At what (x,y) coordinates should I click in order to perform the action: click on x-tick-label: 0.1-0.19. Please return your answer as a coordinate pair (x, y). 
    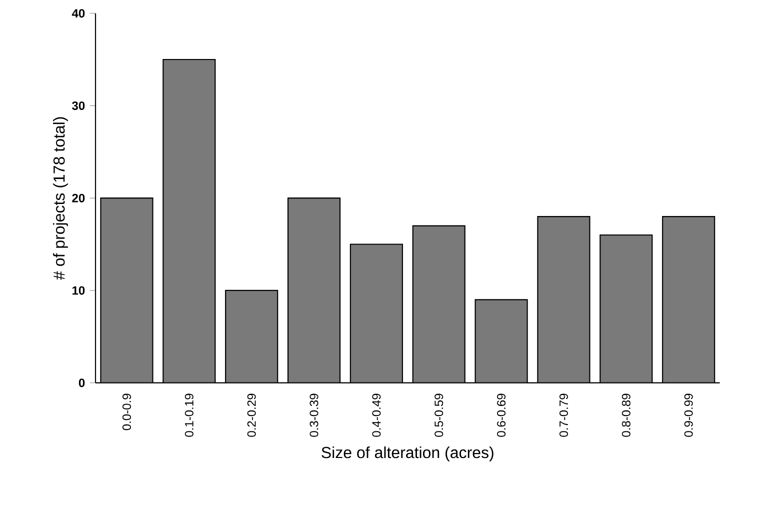
    Looking at the image, I should click on (189, 415).